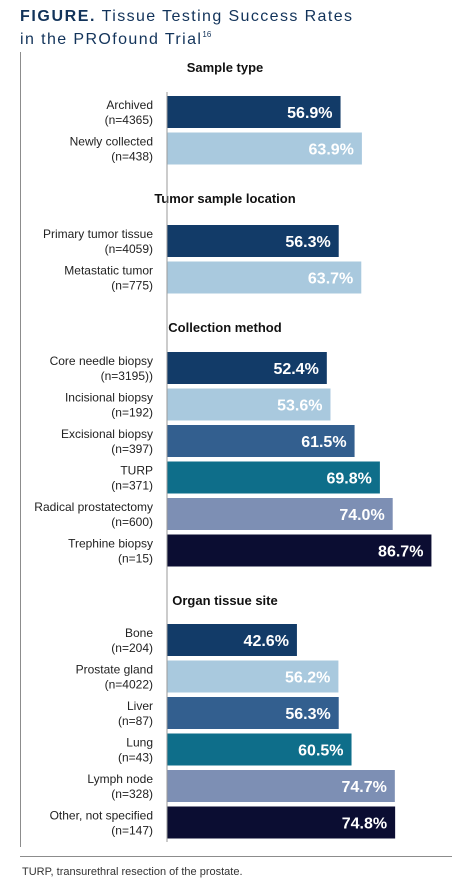  What do you see at coordinates (129, 249) in the screenshot?
I see `category-sample-size: (n=4059)` at bounding box center [129, 249].